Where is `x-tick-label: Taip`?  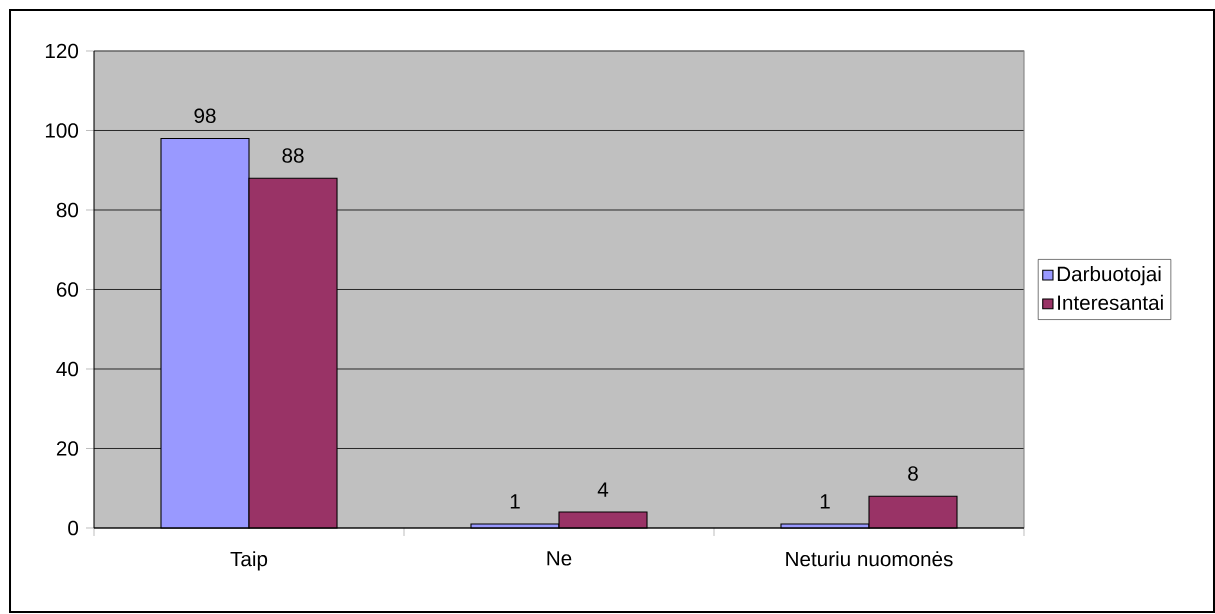 x-tick-label: Taip is located at coordinates (249, 561).